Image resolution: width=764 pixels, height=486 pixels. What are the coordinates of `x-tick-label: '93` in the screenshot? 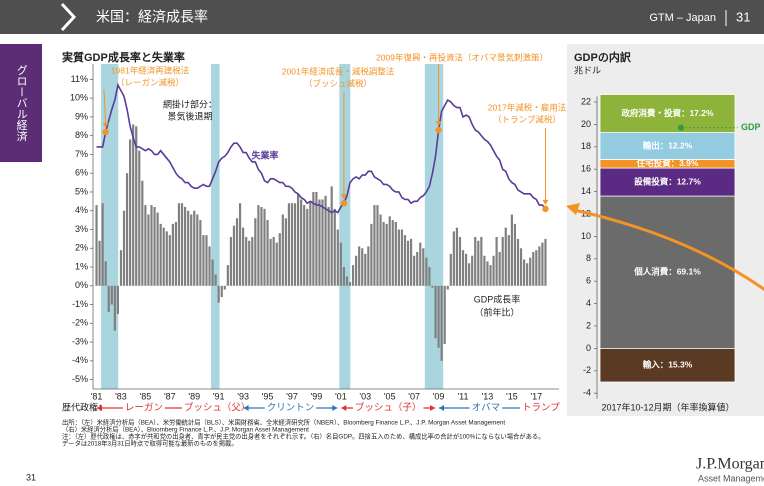 It's located at (243, 396).